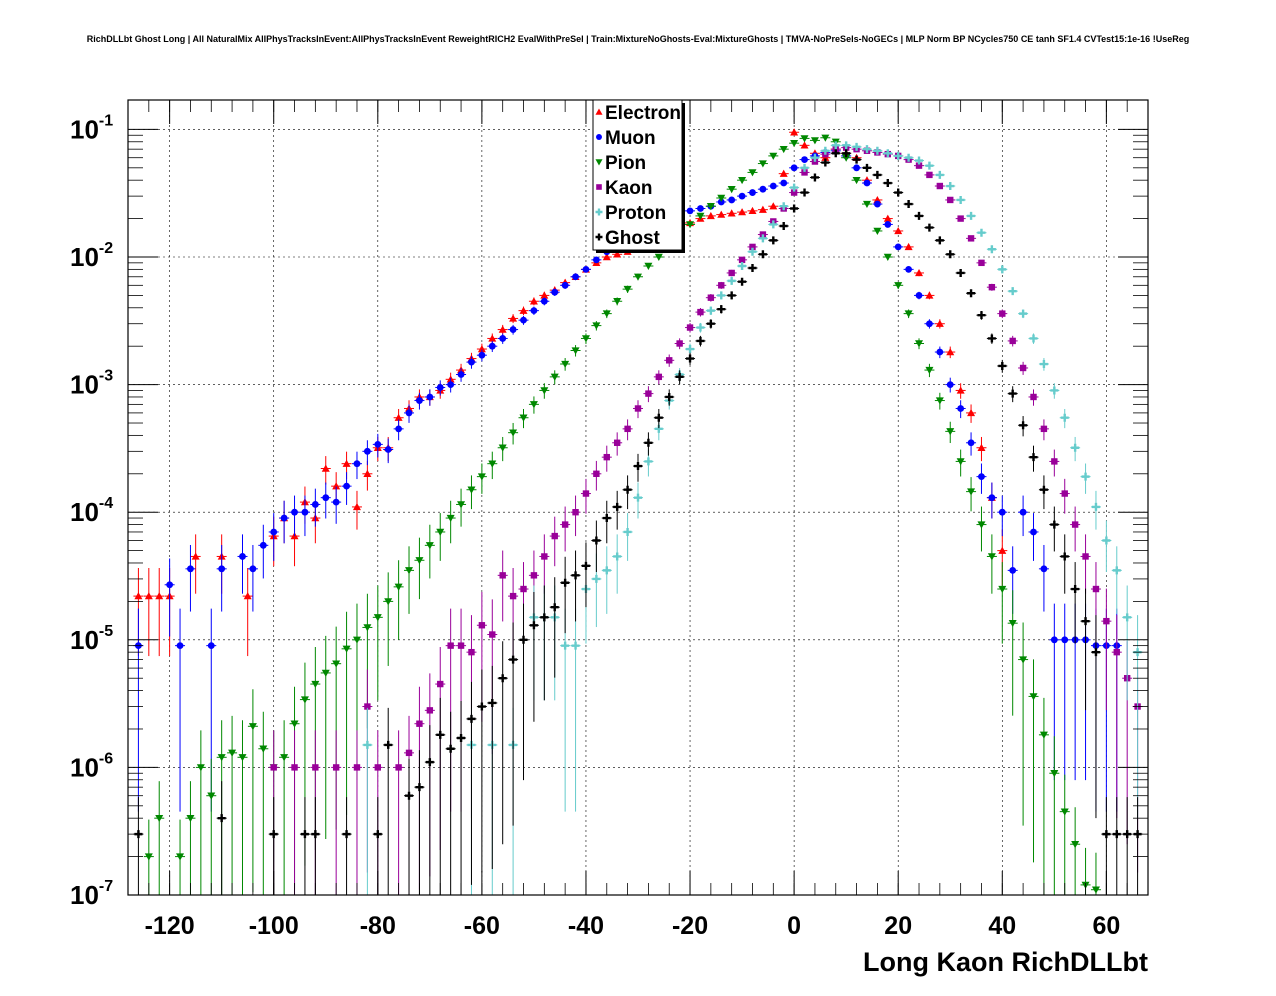 The width and height of the screenshot is (1276, 996). I want to click on legend-label-kaon: Kaon, so click(629, 188).